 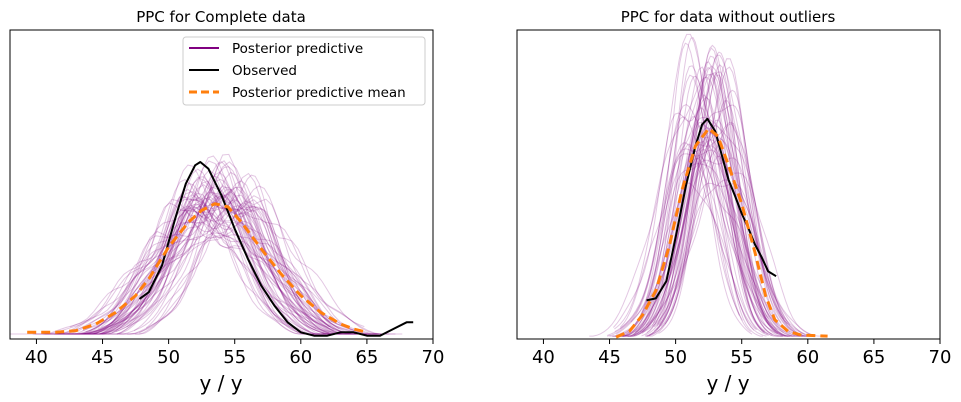 I want to click on legend-label-posterior-predictive: Posterior predictive, so click(x=297, y=49).